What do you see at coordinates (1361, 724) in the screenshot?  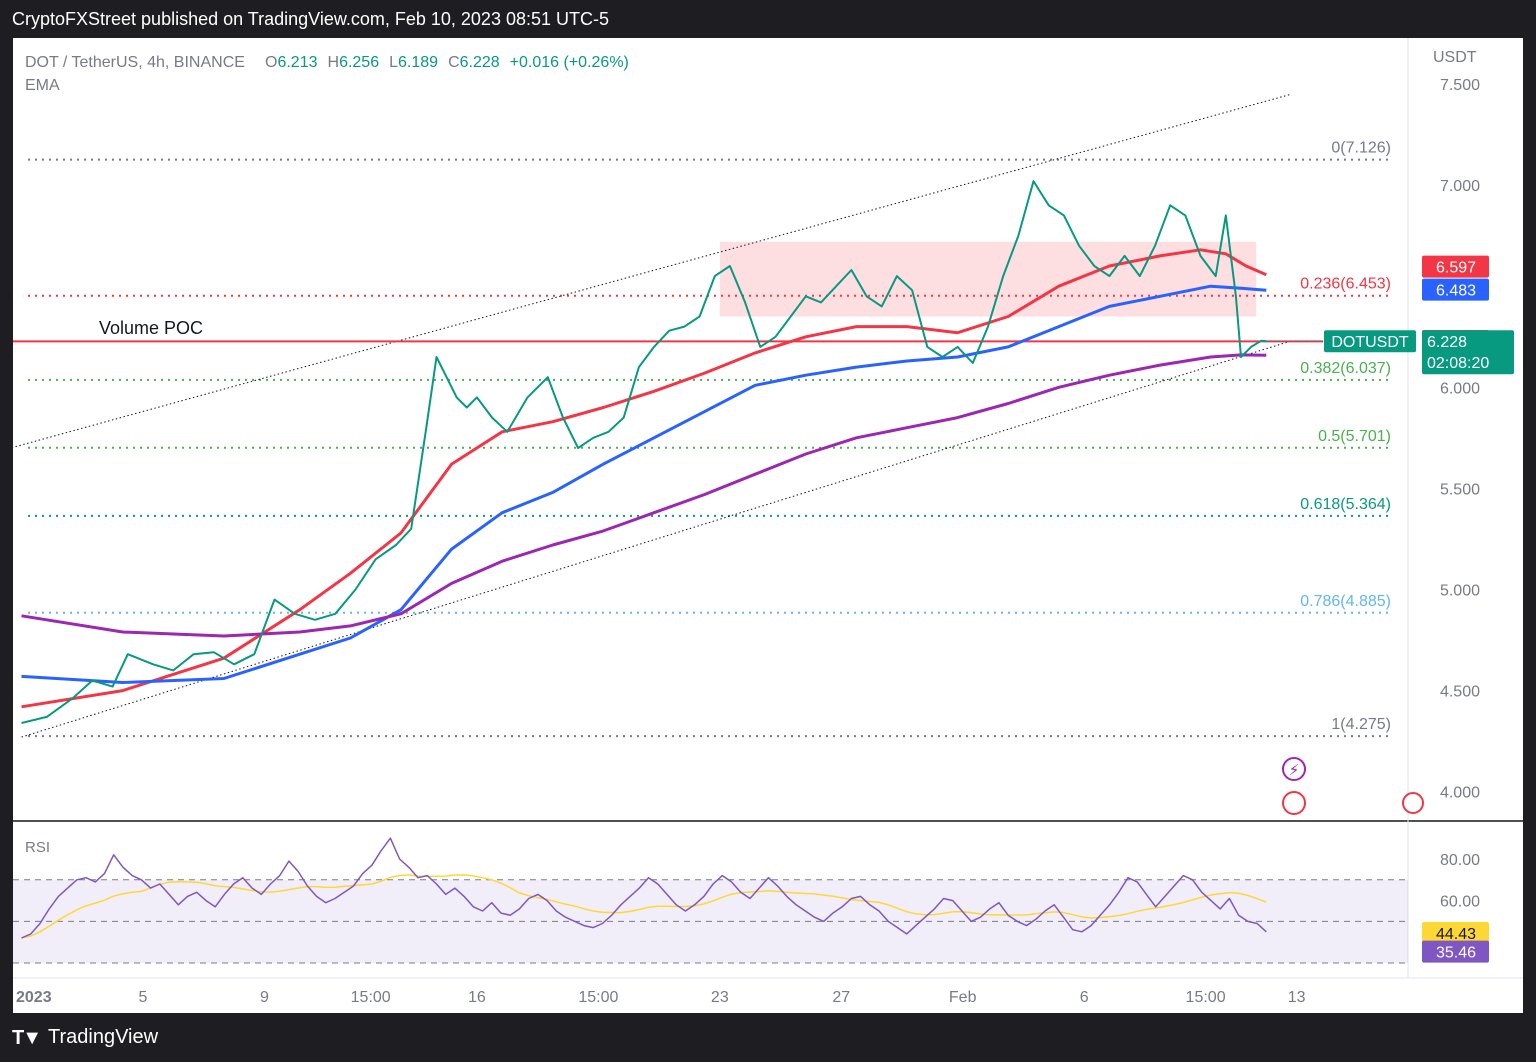 I see `fib-label-6: 1(4.275)` at bounding box center [1361, 724].